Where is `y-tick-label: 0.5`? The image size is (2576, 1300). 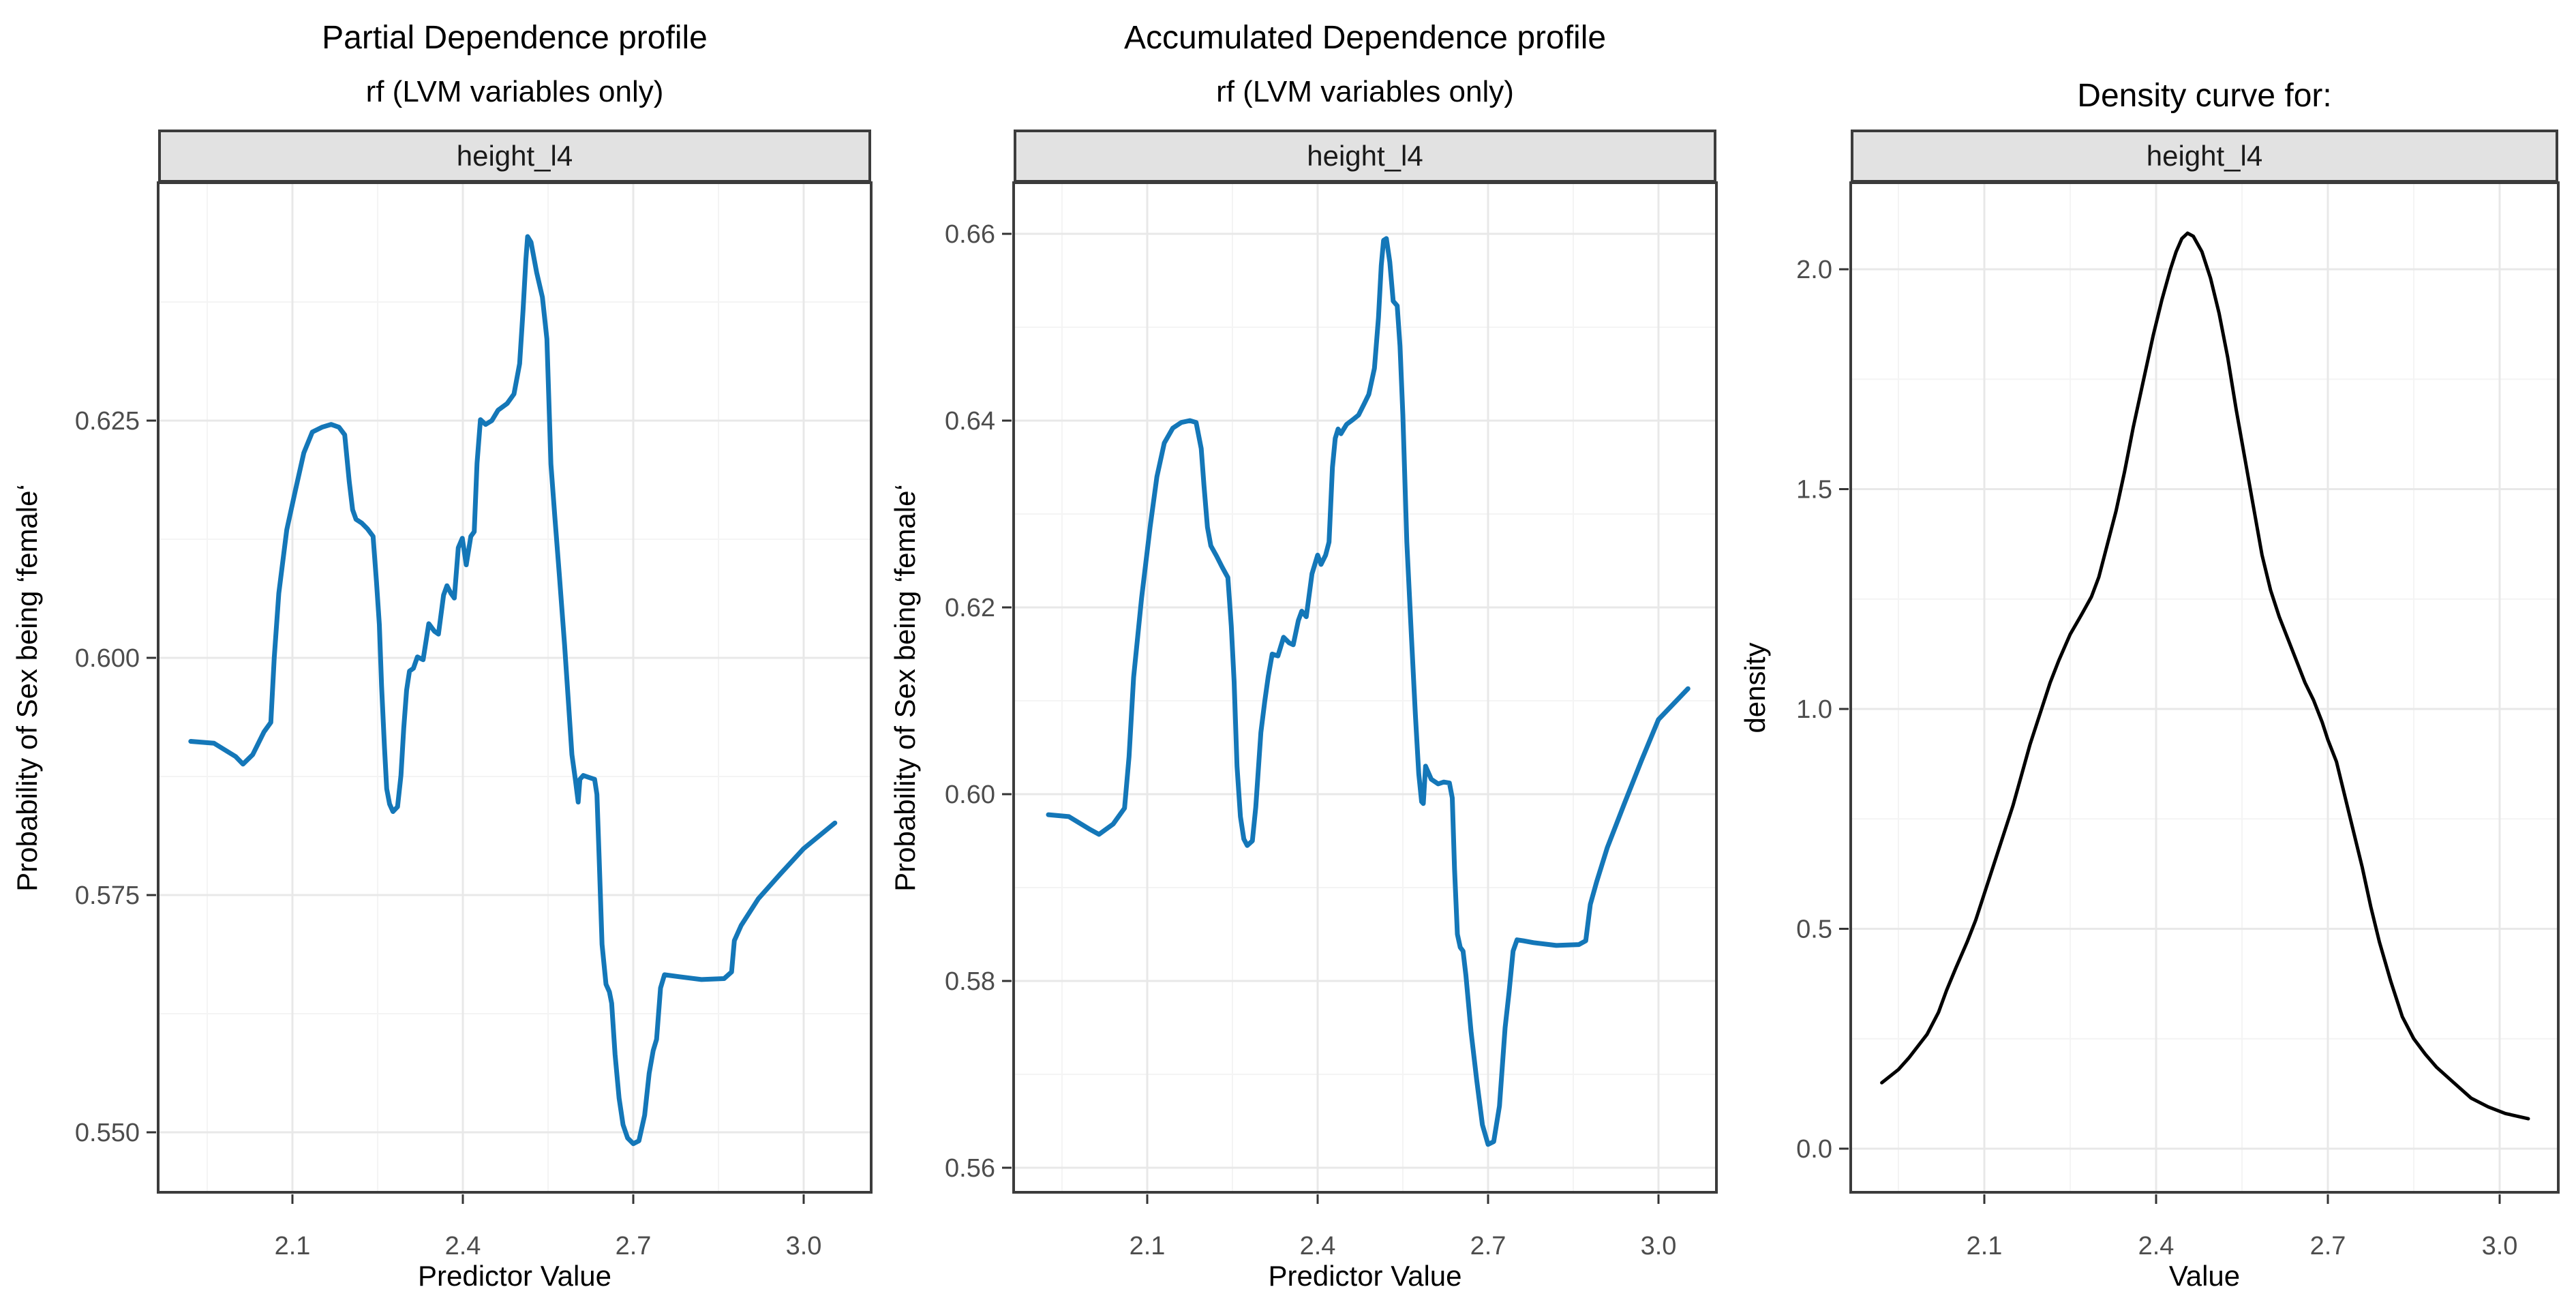
y-tick-label: 0.5 is located at coordinates (1814, 930).